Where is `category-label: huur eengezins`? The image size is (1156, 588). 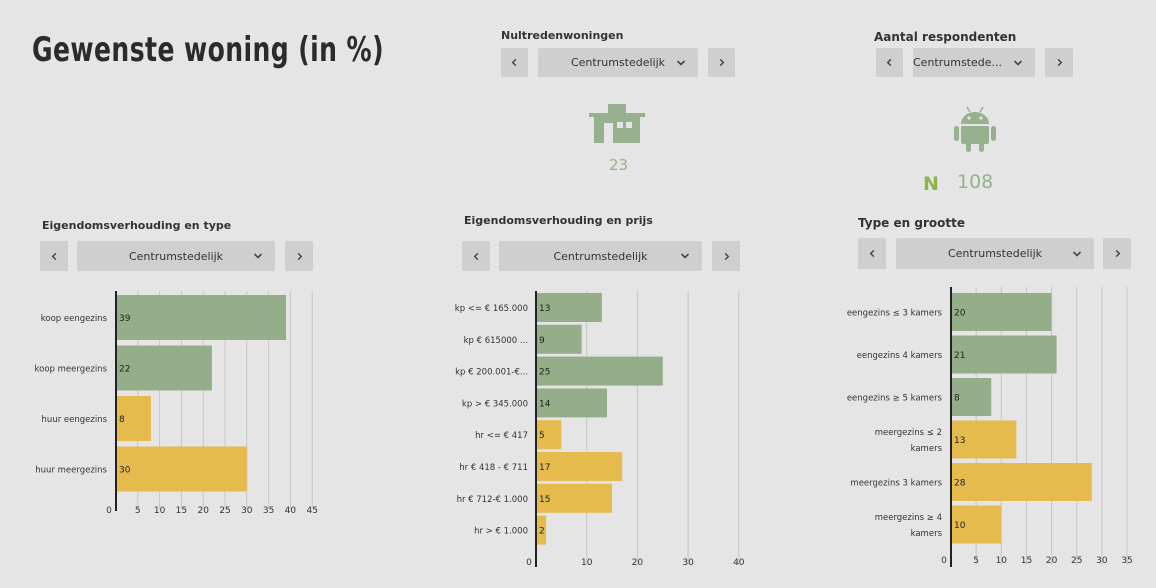
category-label: huur eengezins is located at coordinates (75, 420).